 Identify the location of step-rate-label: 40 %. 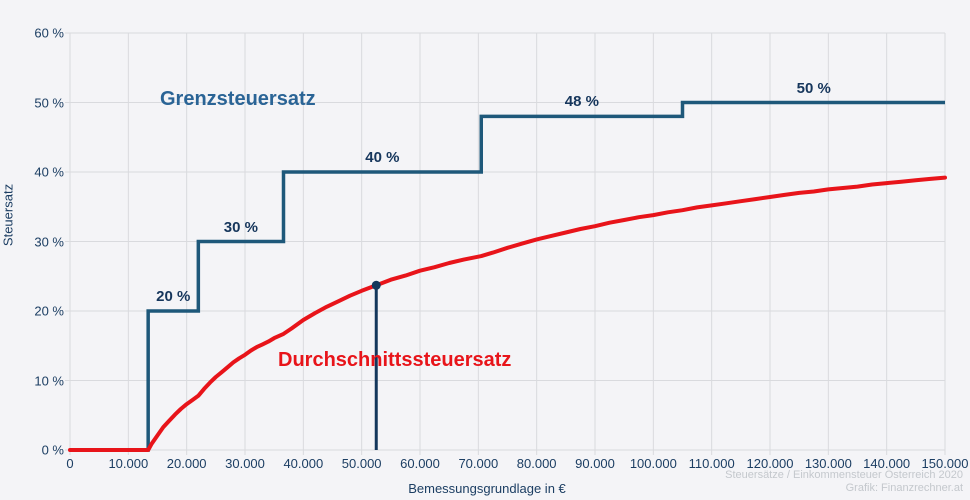
(382, 157).